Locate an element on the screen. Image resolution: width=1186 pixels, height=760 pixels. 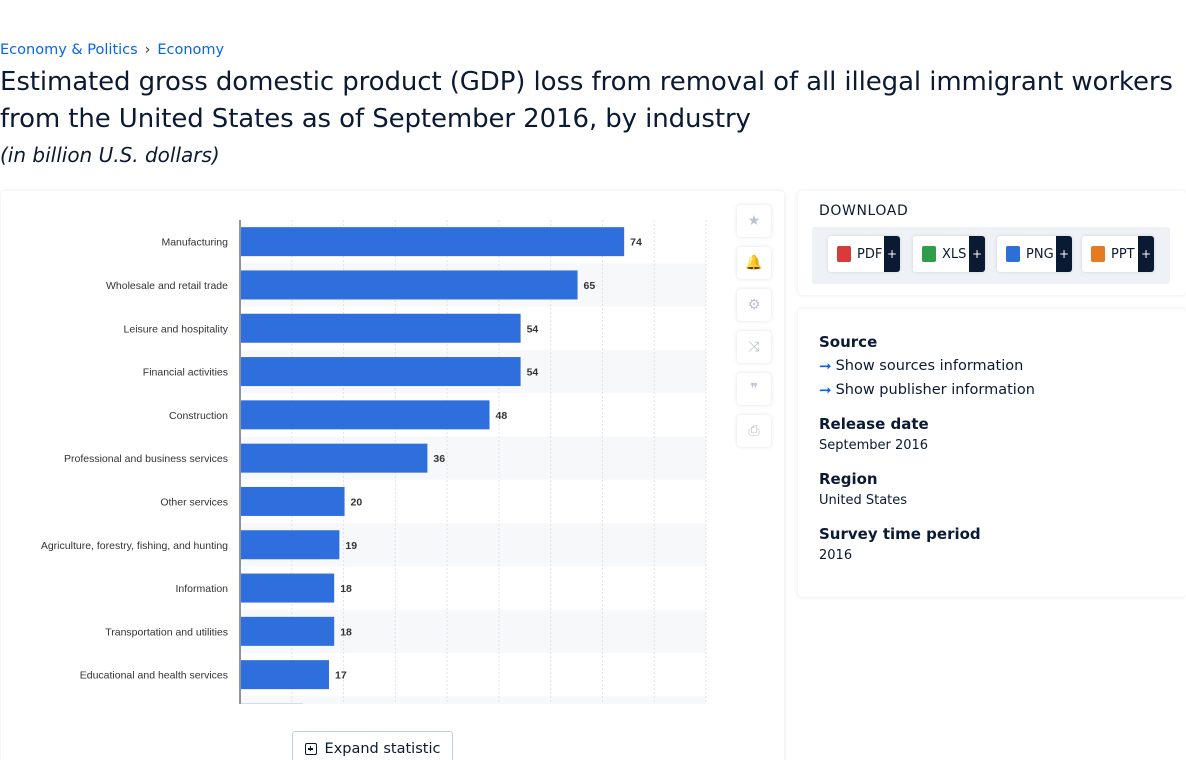
ppt-file-icon is located at coordinates (1098, 254).